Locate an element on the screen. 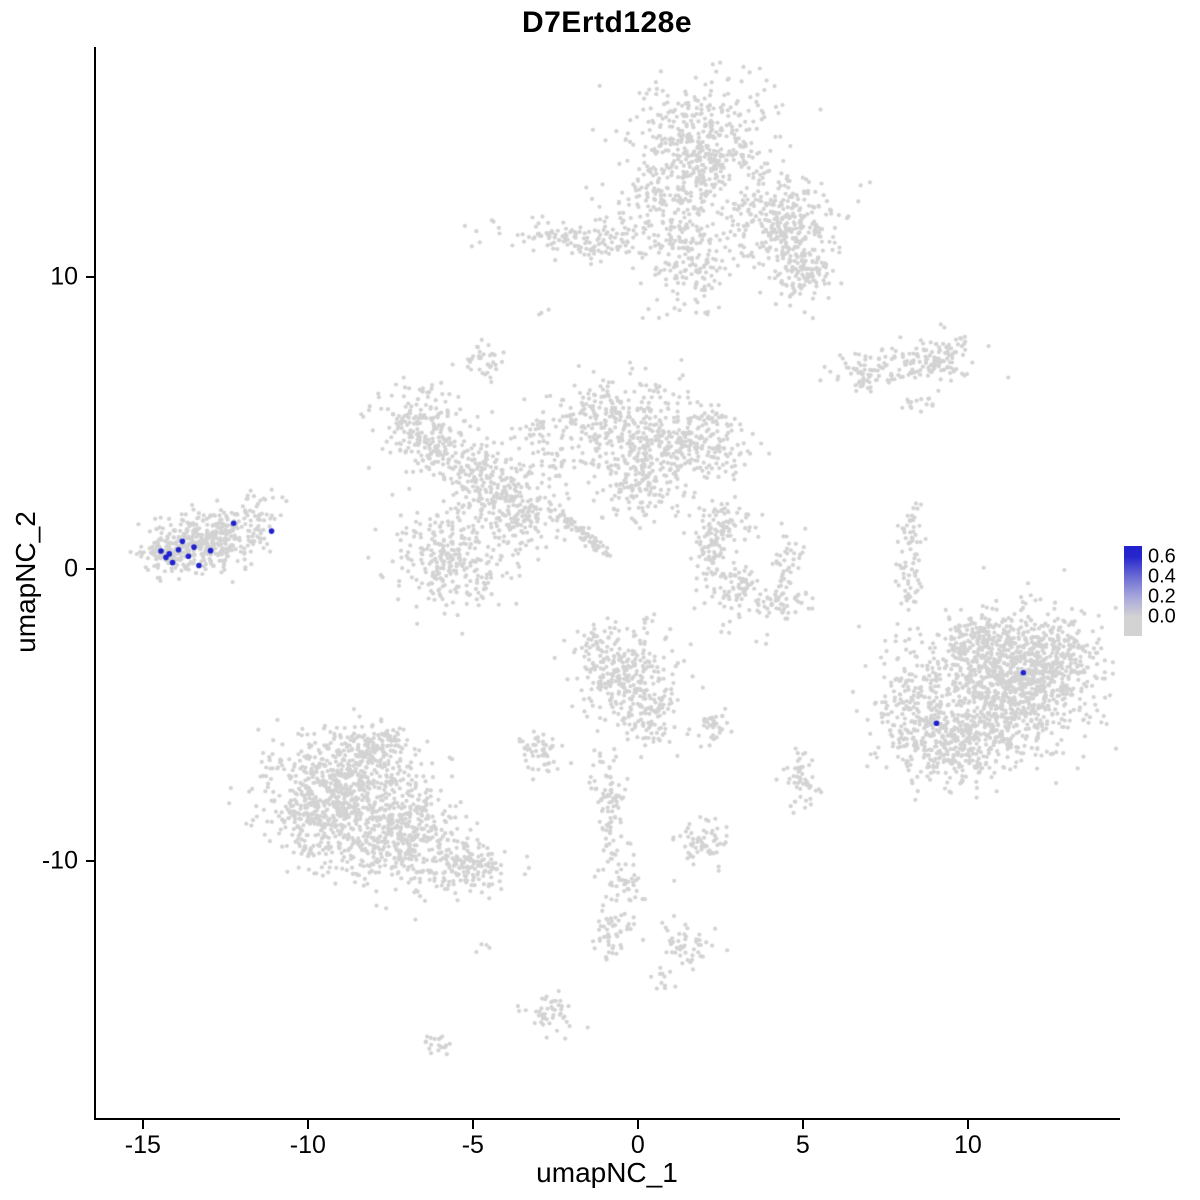  y-tick-label: 10 is located at coordinates (64, 276).